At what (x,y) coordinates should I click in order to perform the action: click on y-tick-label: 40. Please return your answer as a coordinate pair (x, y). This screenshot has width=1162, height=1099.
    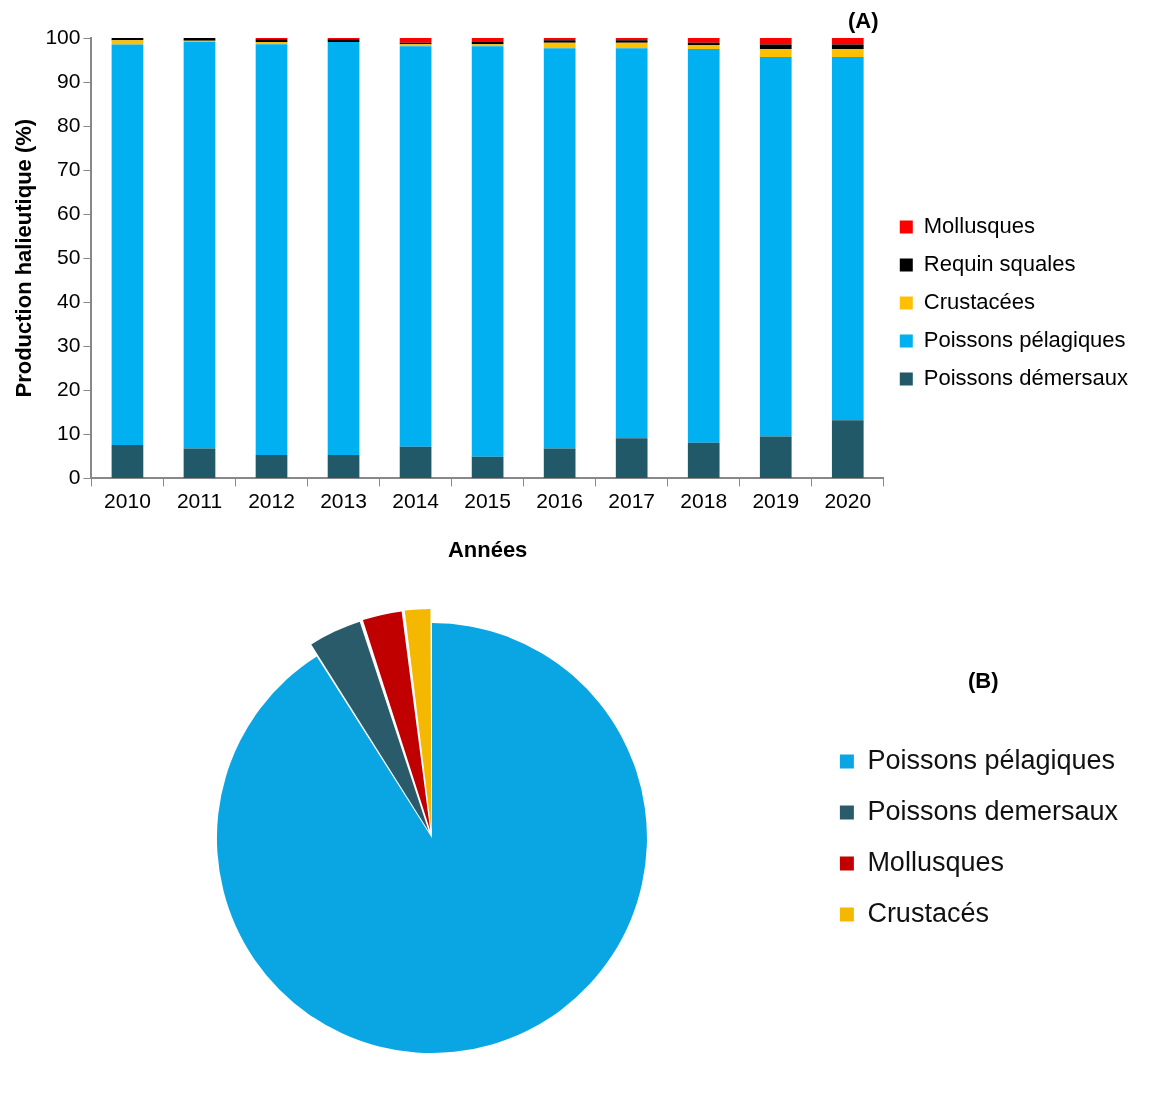
    Looking at the image, I should click on (69, 301).